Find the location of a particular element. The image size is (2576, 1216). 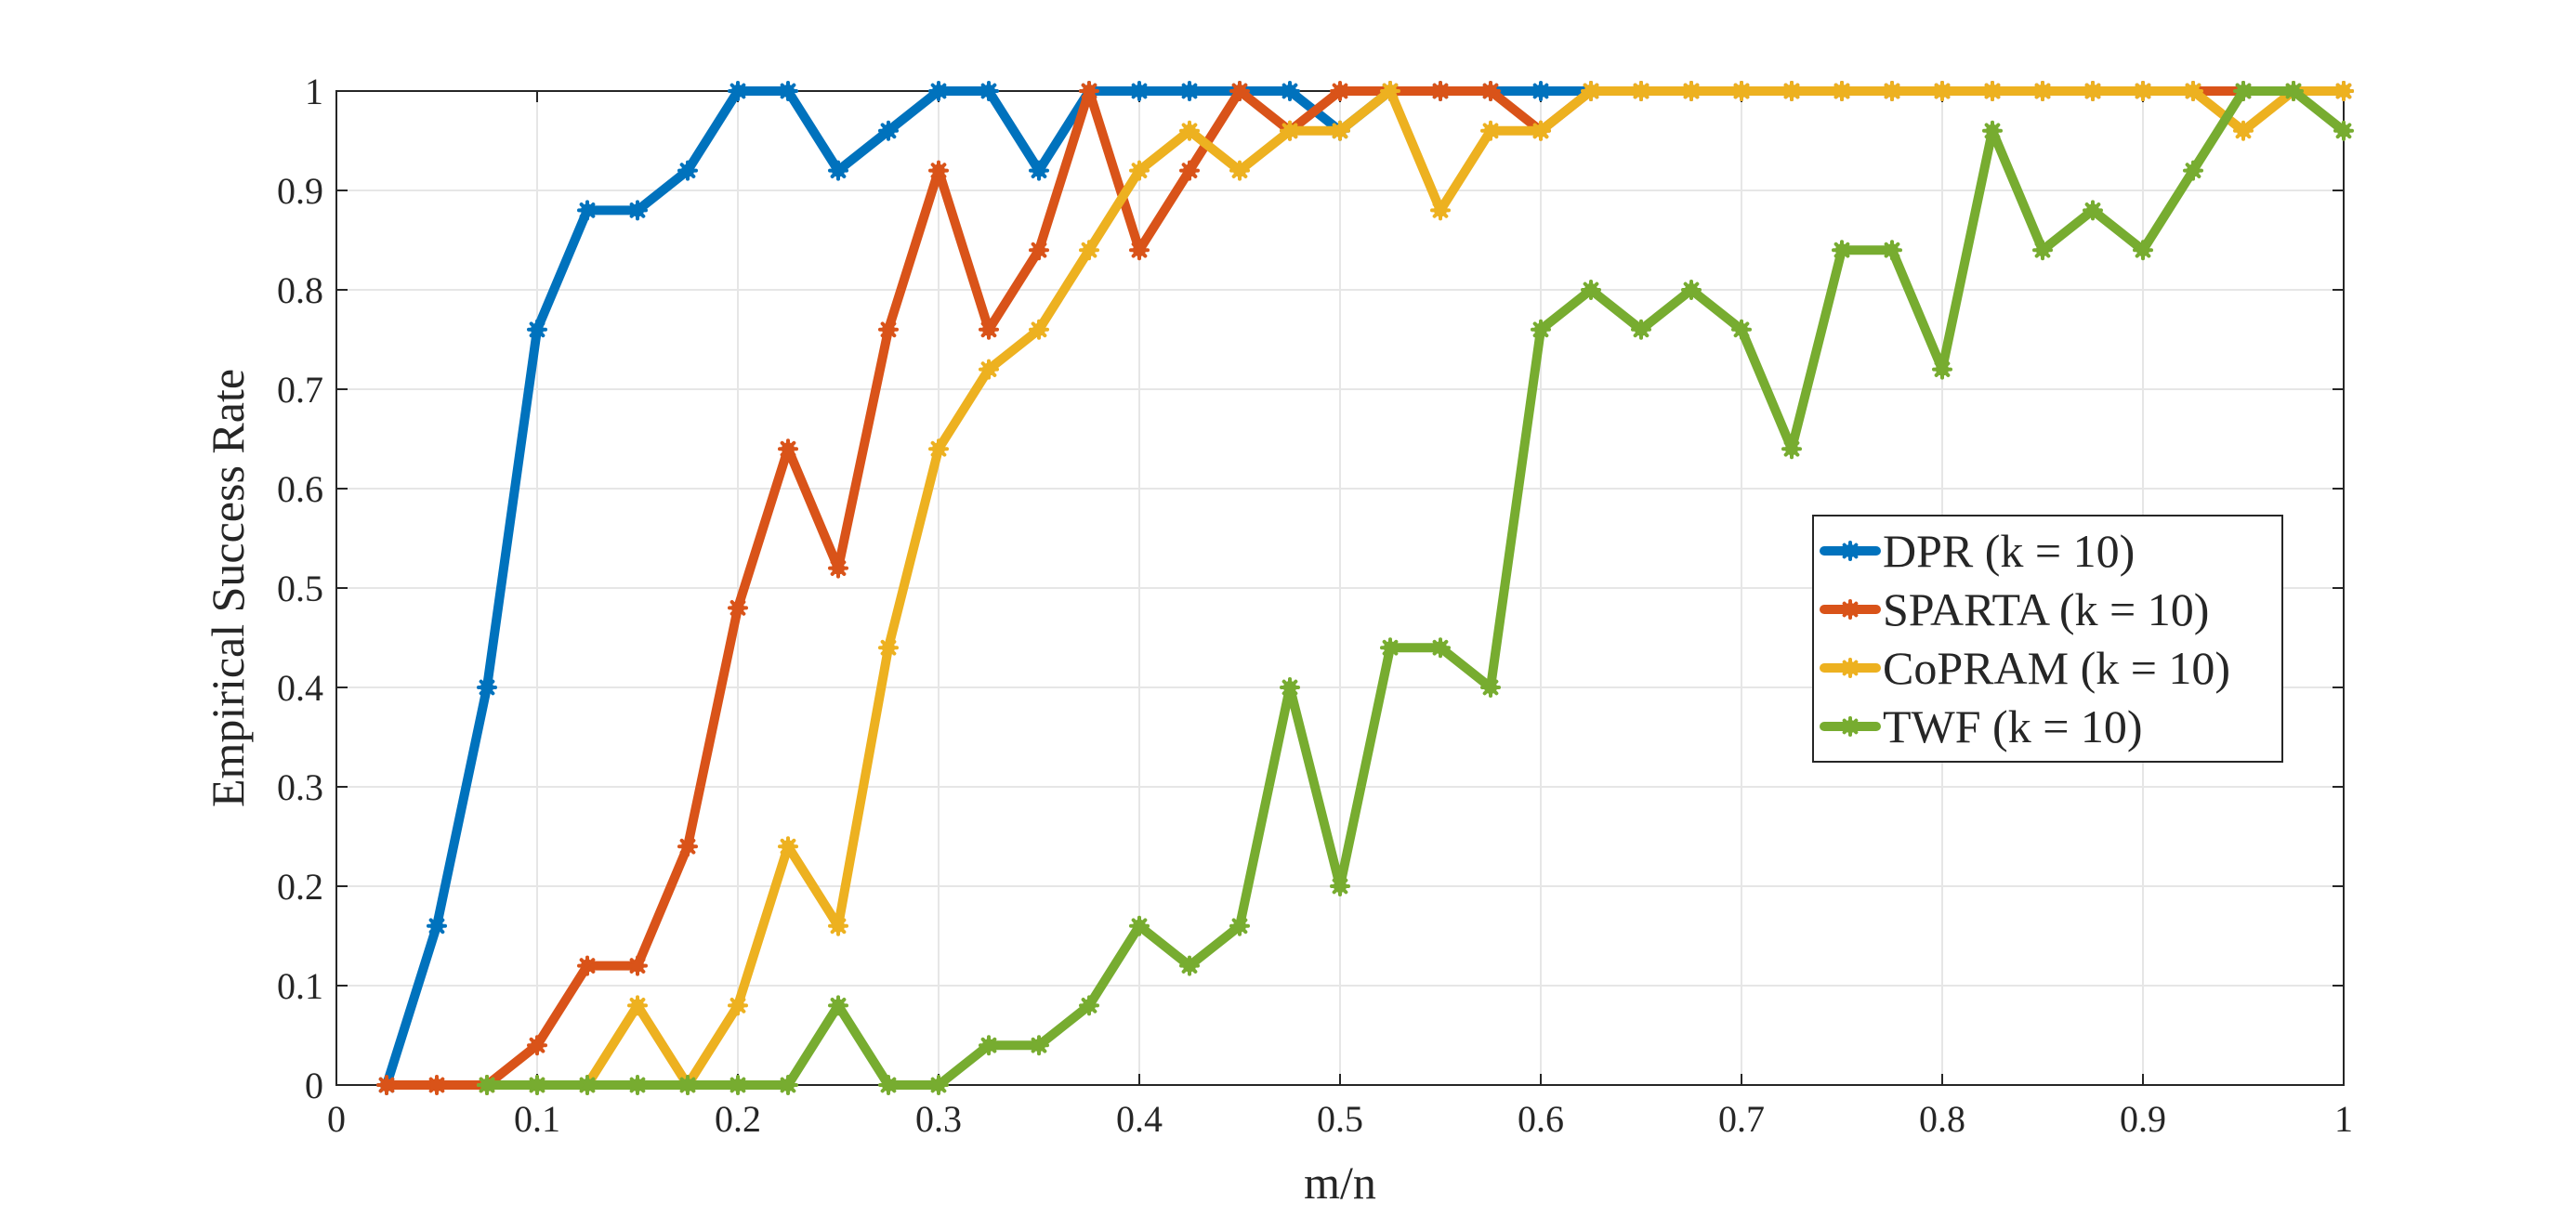

legend-entry: TWF (k = 10) is located at coordinates (1981, 726).